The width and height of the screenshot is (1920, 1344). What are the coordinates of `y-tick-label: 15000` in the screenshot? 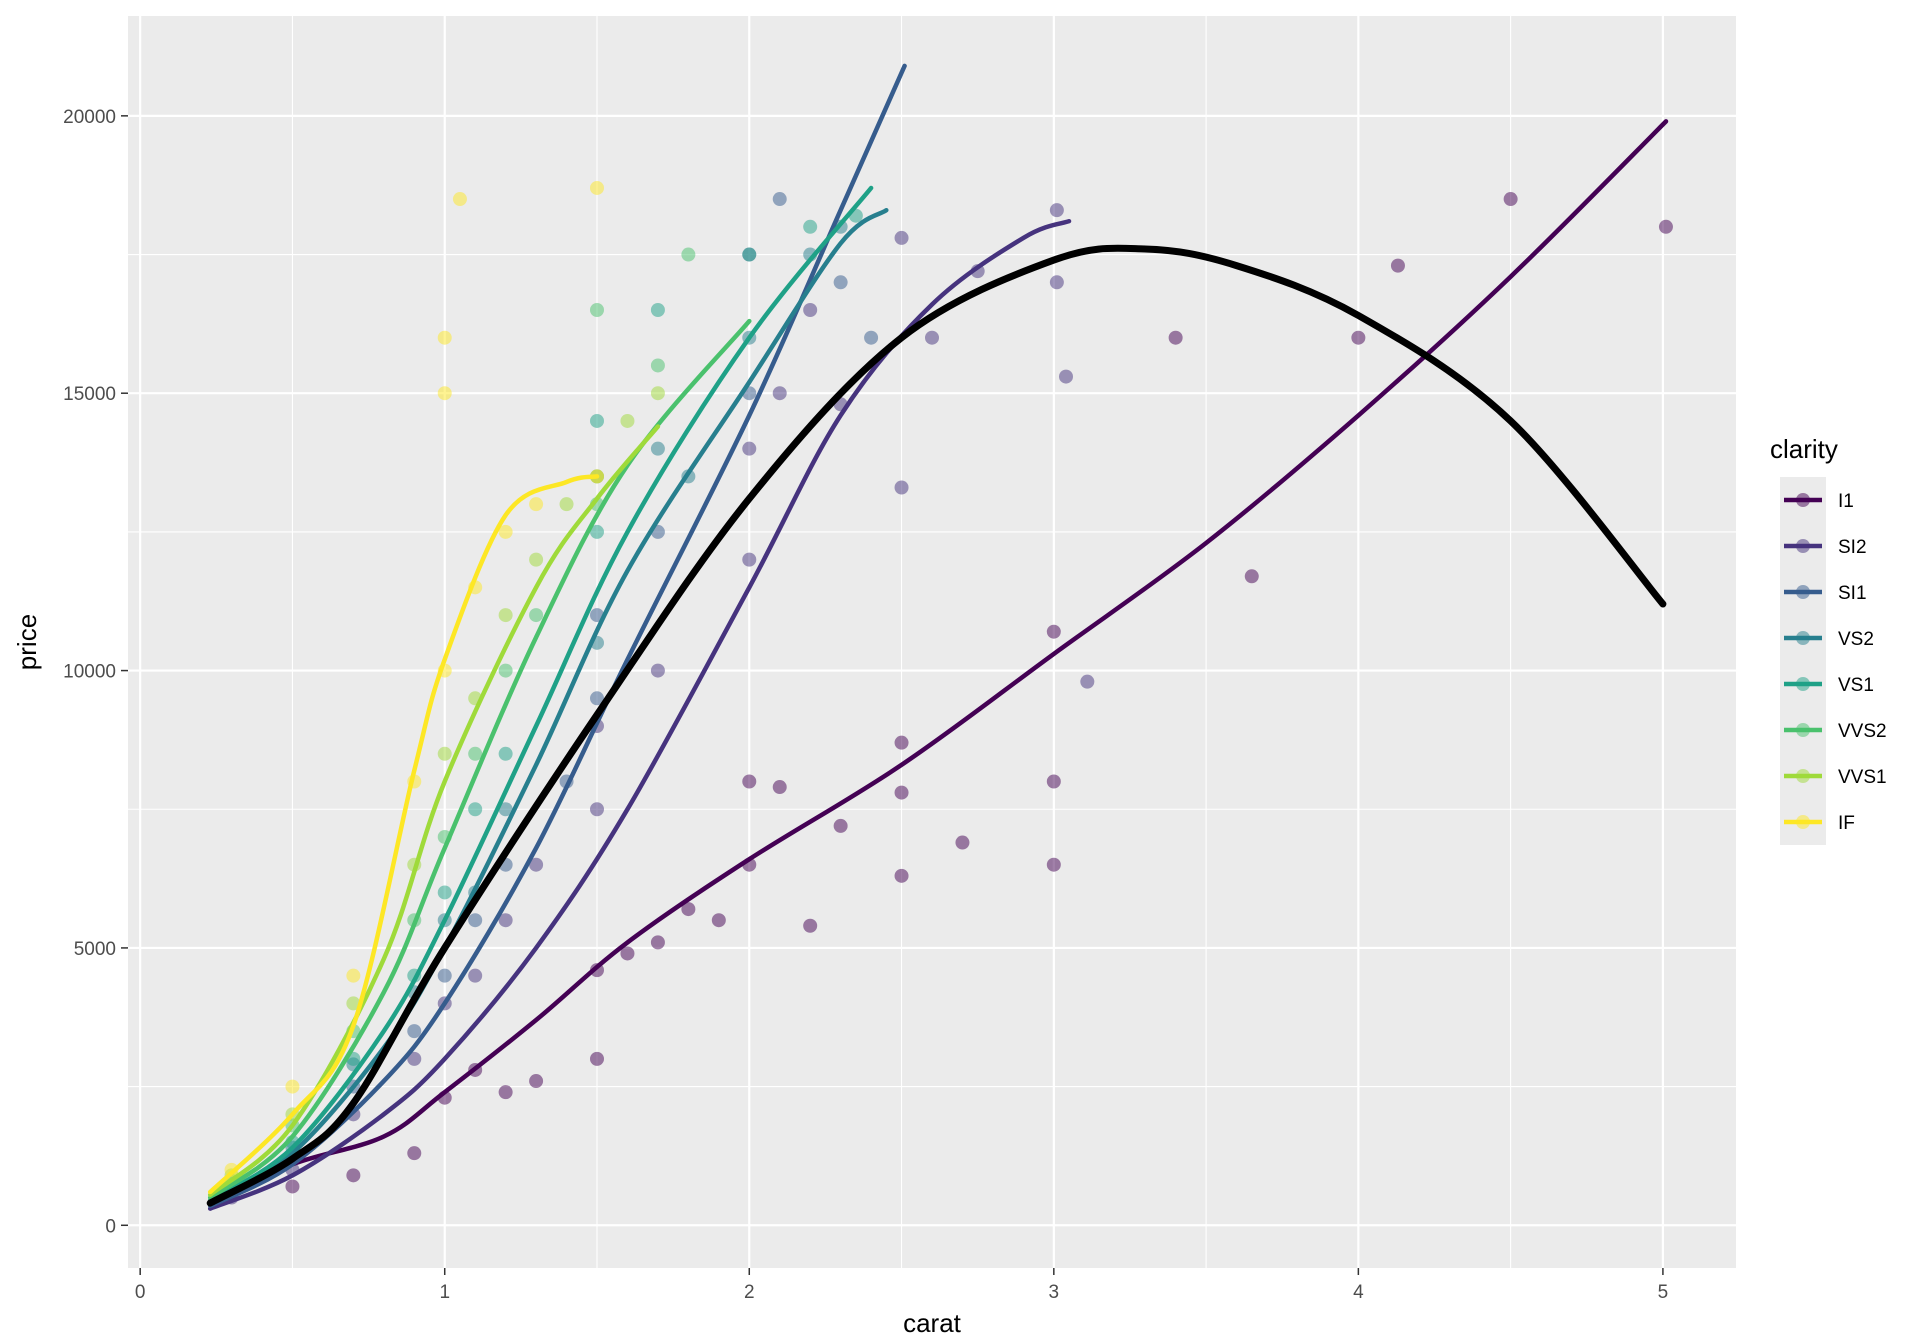 It's located at (89, 394).